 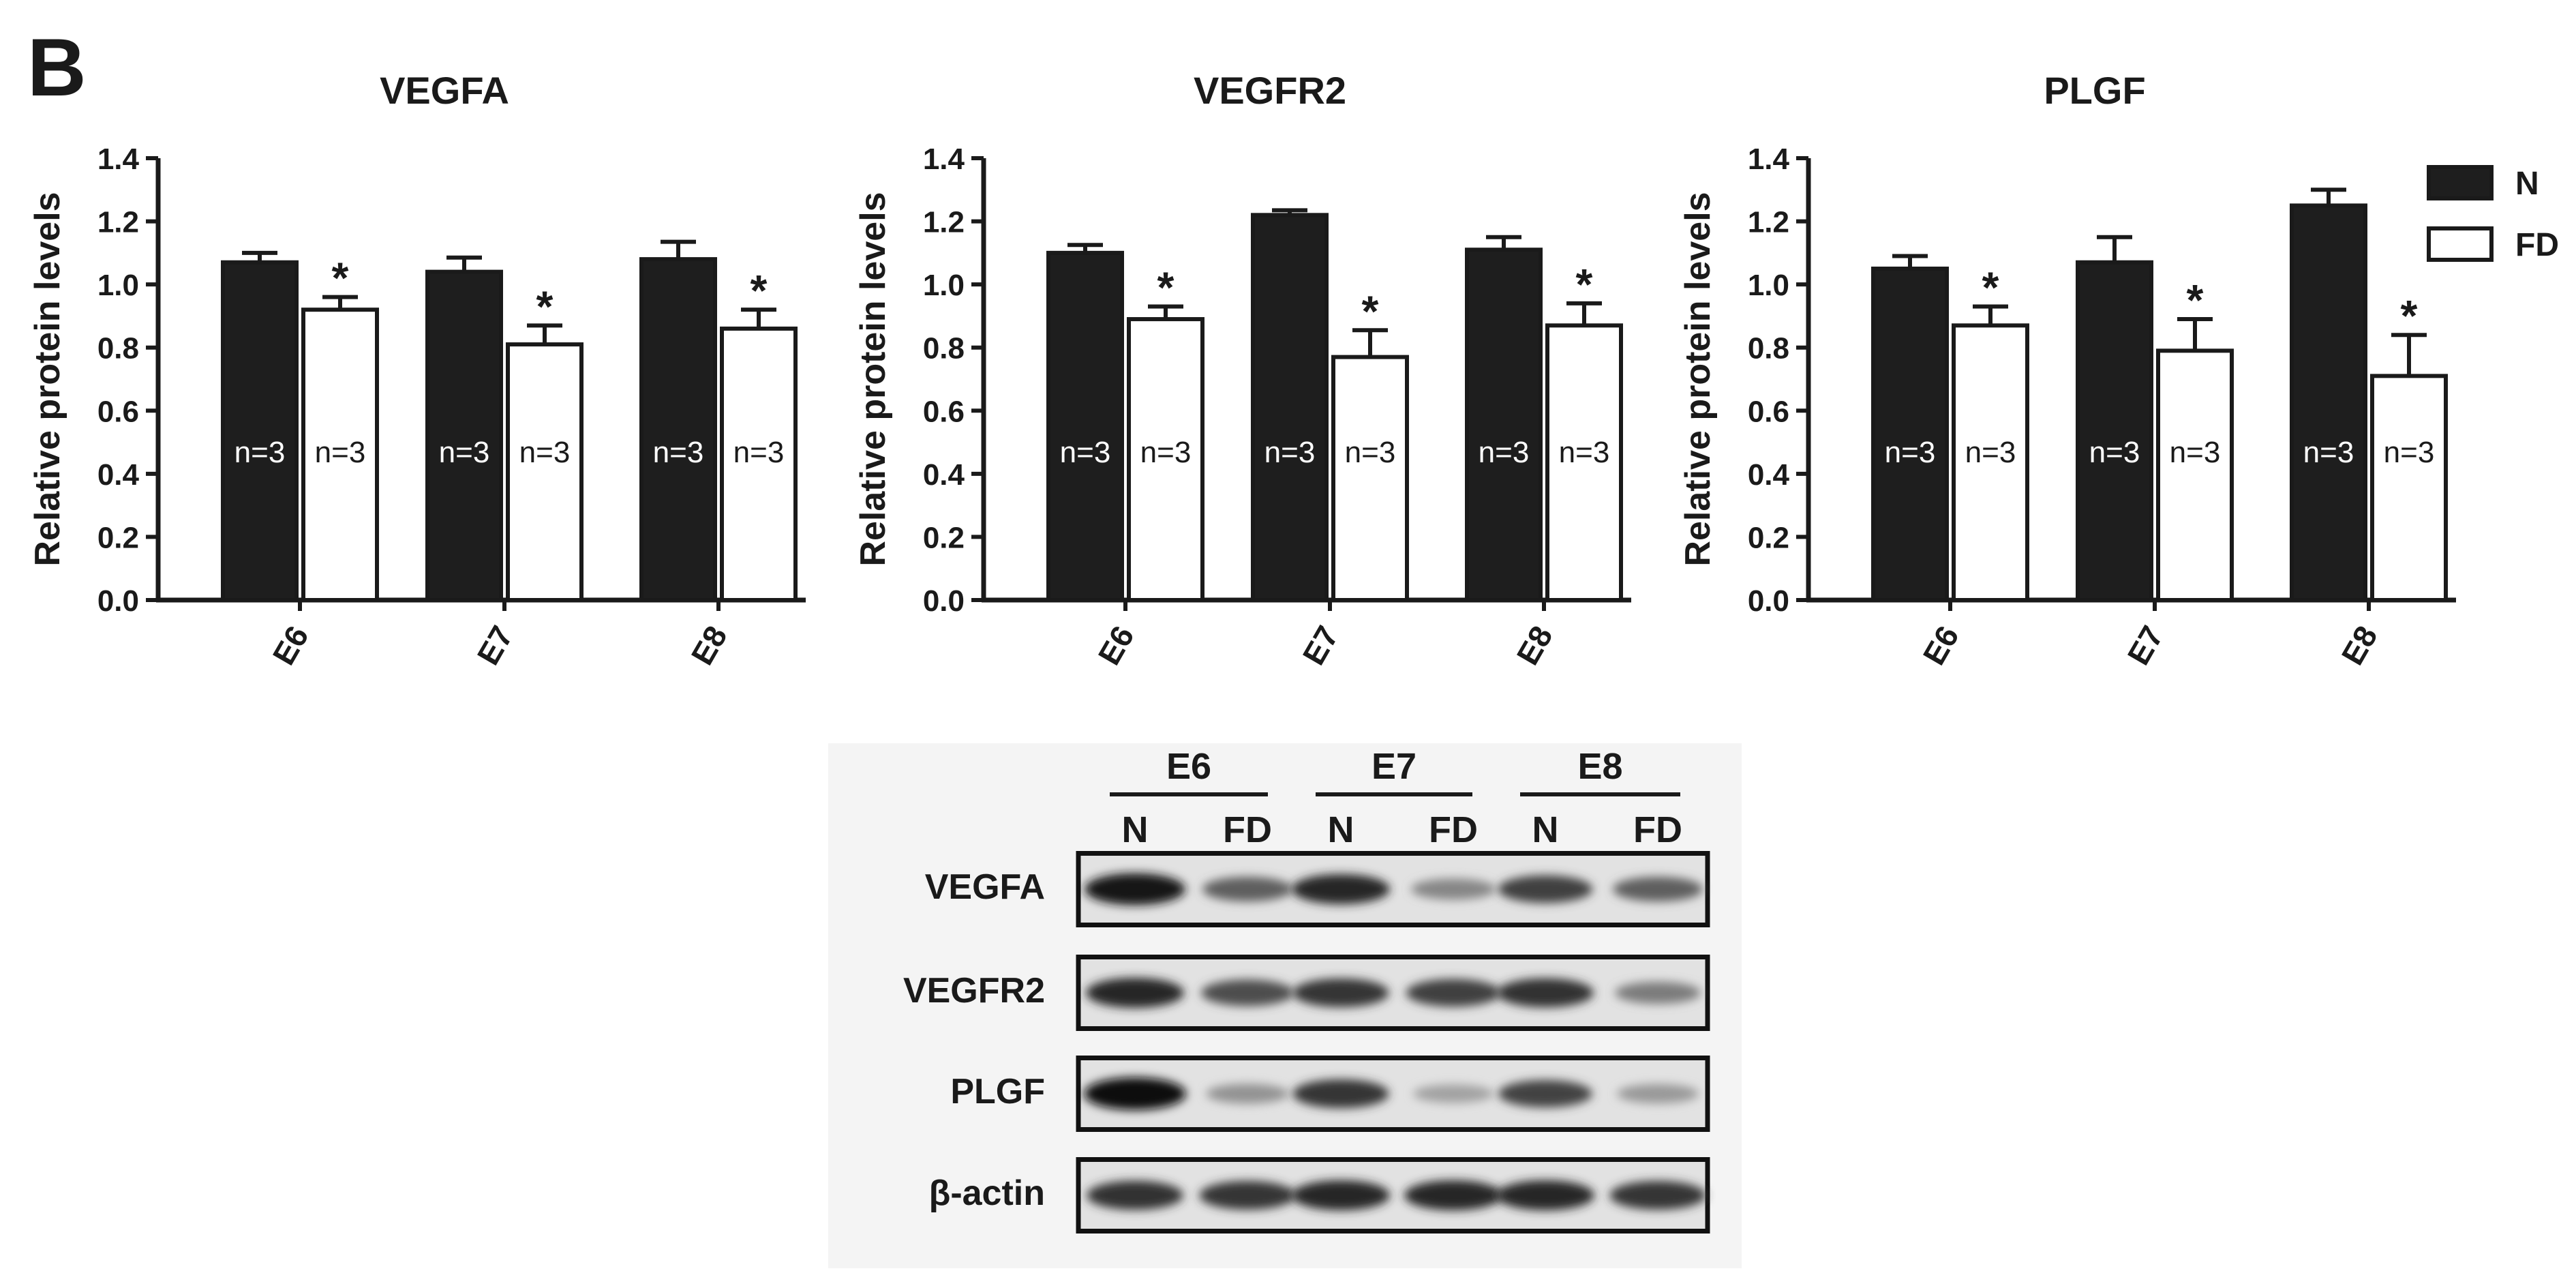 I want to click on blot-row-label: PLGF, so click(x=998, y=1091).